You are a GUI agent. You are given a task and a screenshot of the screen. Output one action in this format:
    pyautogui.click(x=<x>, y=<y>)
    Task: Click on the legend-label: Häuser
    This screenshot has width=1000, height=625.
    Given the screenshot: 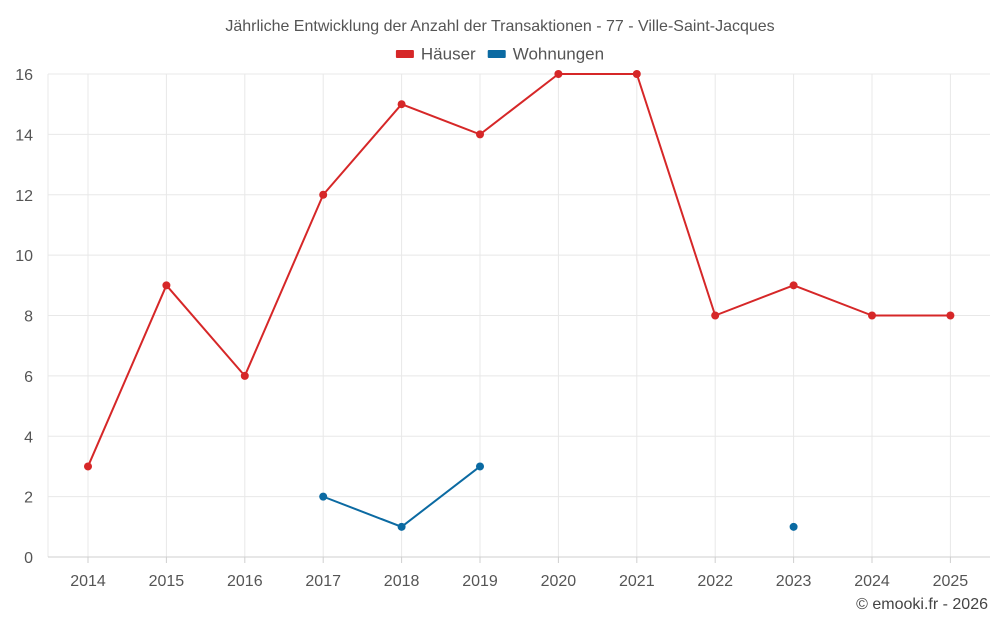 What is the action you would take?
    pyautogui.click(x=448, y=53)
    